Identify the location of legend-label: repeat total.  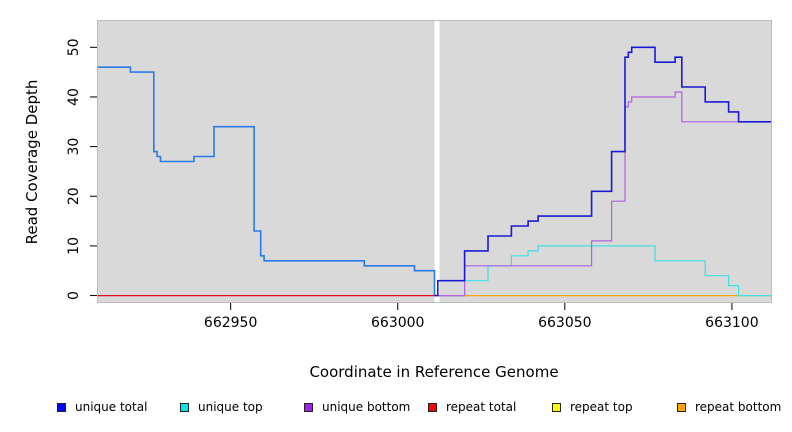
(481, 407).